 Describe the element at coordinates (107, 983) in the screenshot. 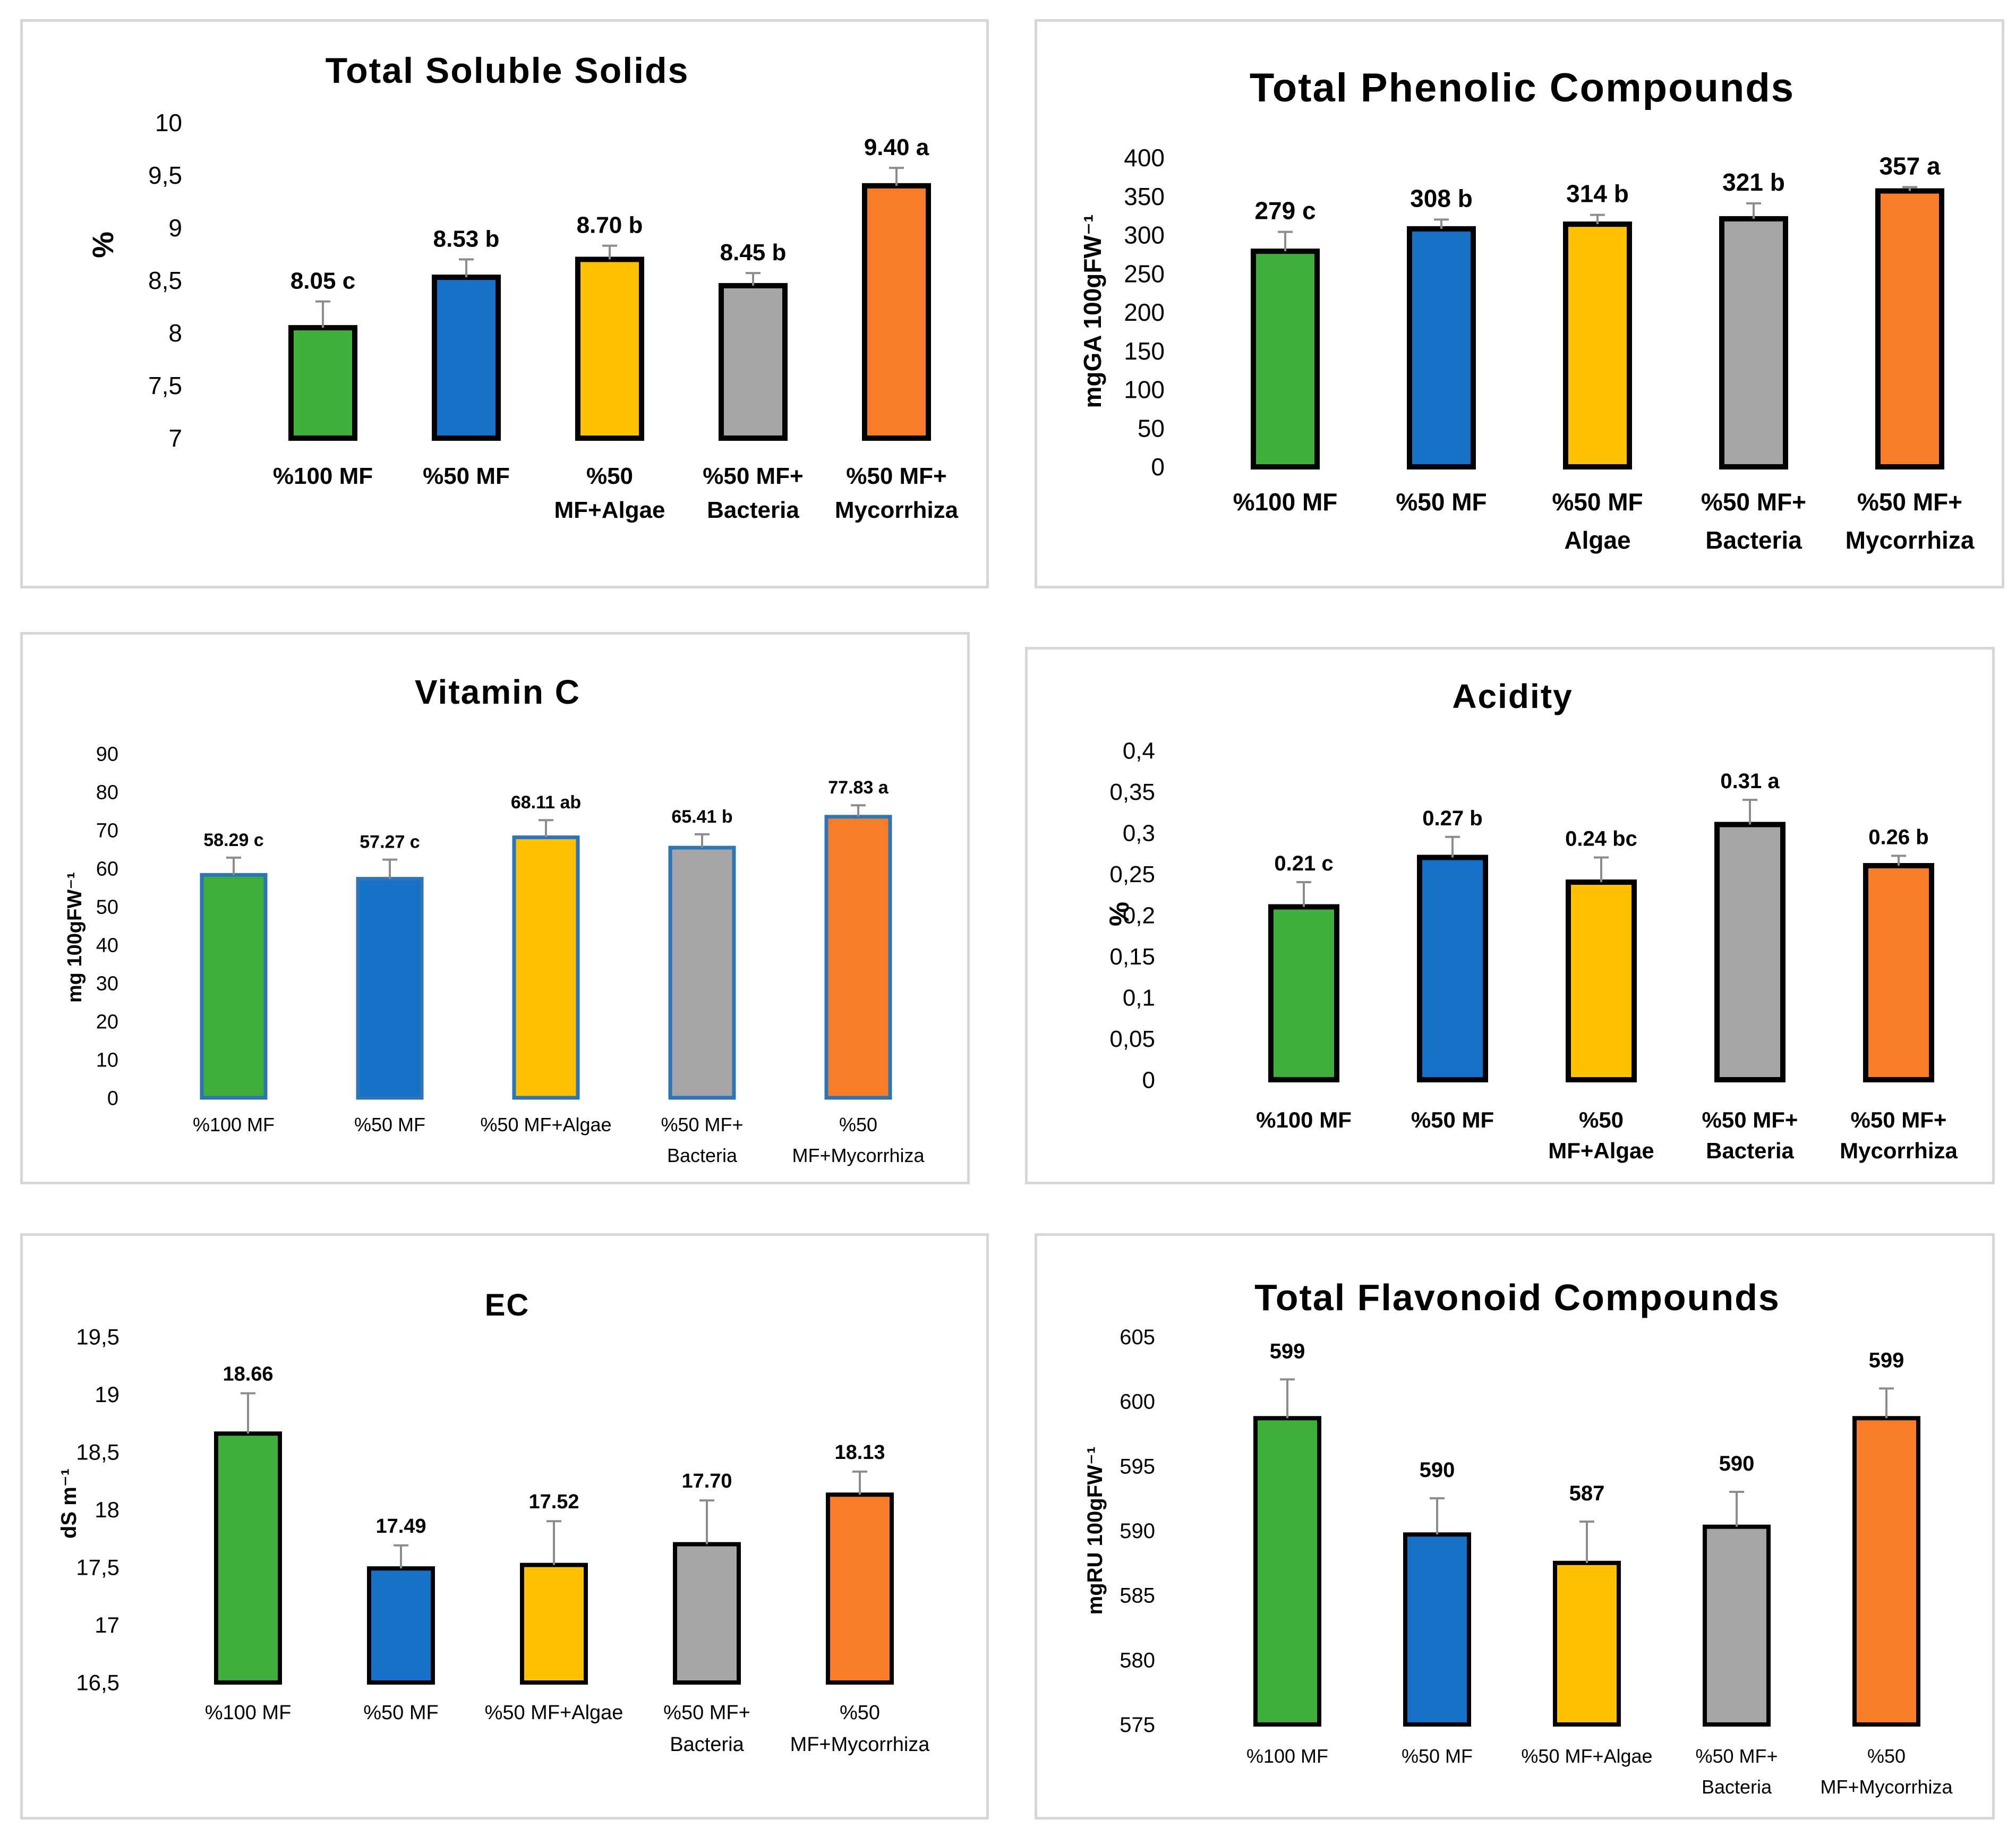

I see `y-tick-label: 30` at that location.